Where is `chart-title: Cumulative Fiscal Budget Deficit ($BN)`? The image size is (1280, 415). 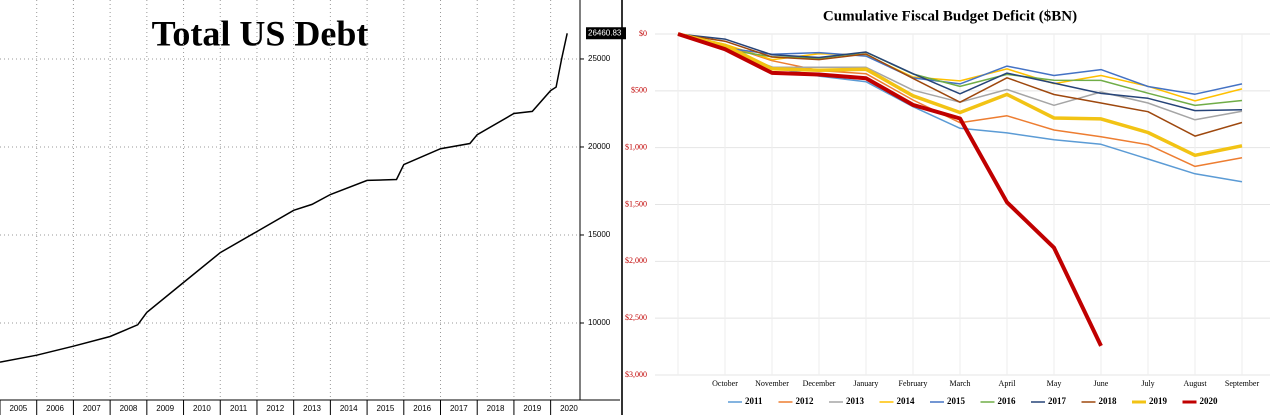 chart-title: Cumulative Fiscal Budget Deficit ($BN) is located at coordinates (950, 16).